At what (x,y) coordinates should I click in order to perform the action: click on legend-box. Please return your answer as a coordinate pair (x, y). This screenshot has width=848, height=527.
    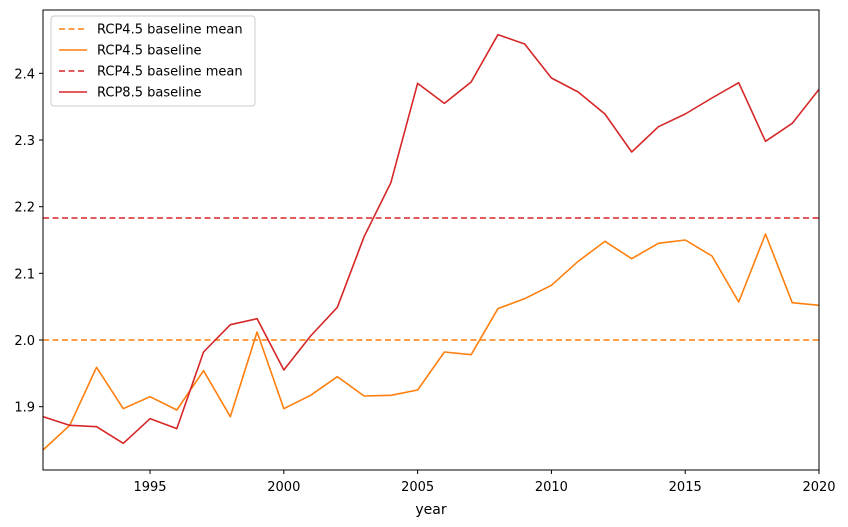
    Looking at the image, I should click on (153, 61).